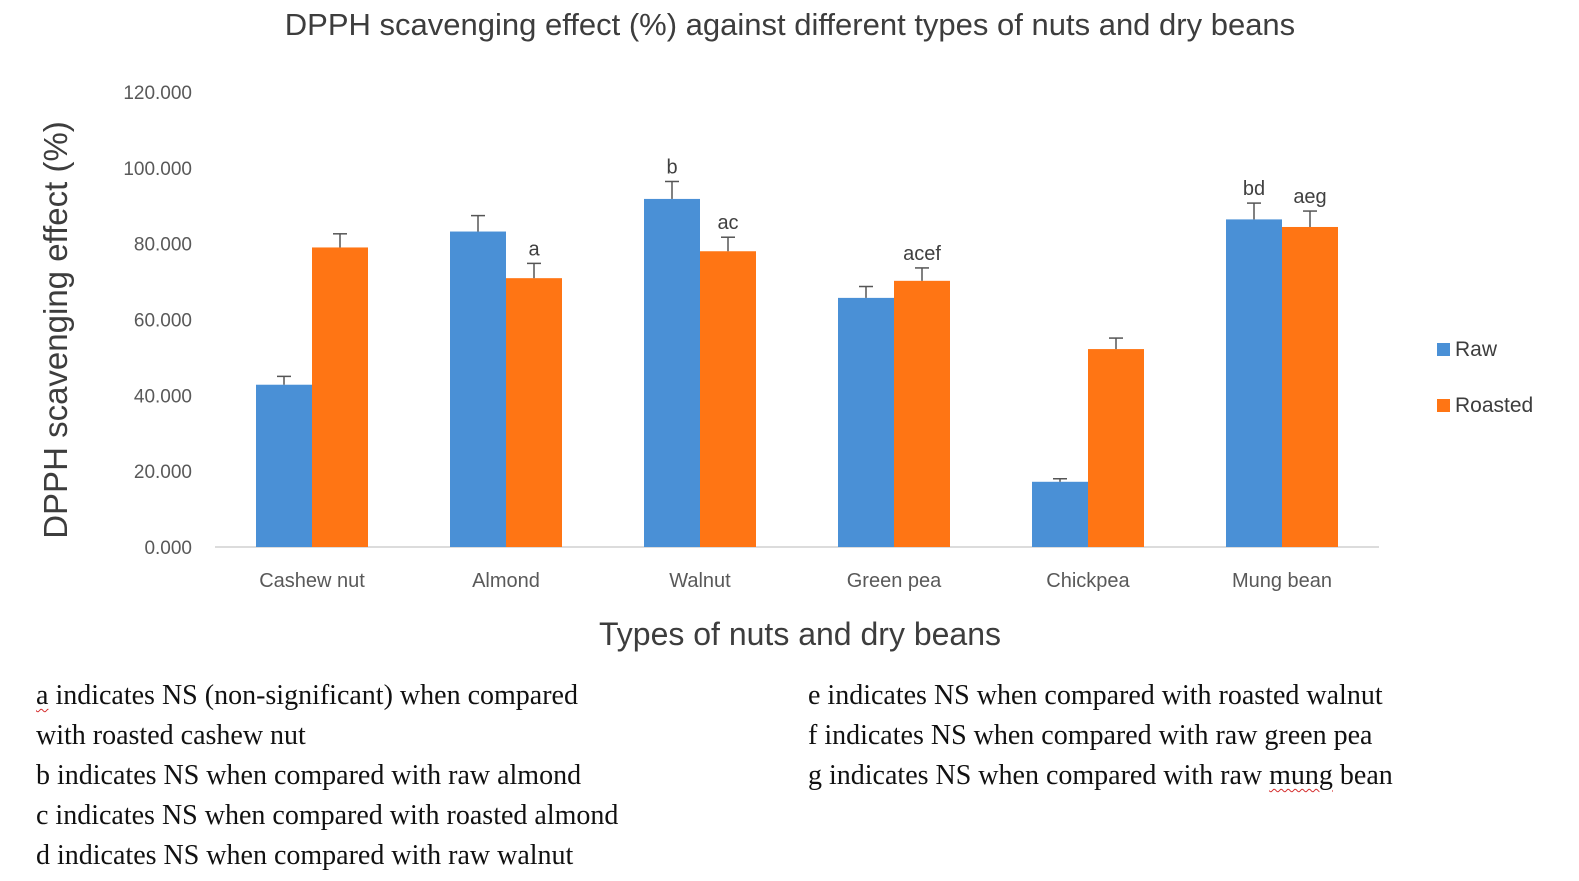 The image size is (1579, 881). I want to click on y-tick-label: 60.000, so click(163, 321).